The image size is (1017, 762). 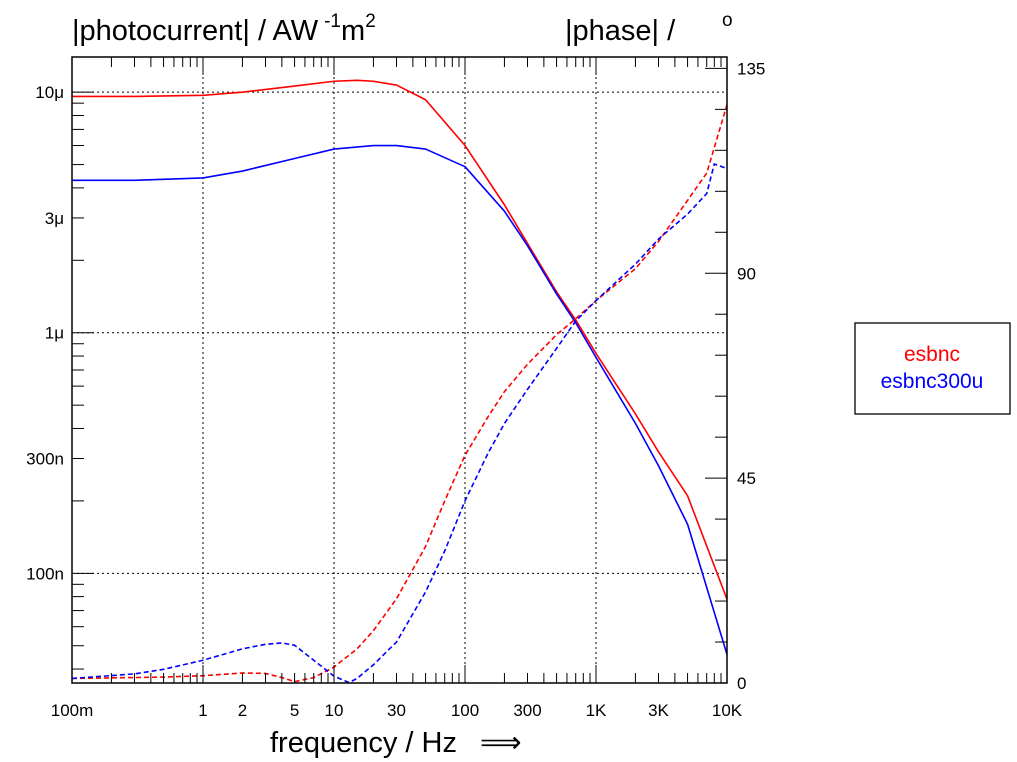 What do you see at coordinates (45, 459) in the screenshot?
I see `y-left-tick-label: 300n` at bounding box center [45, 459].